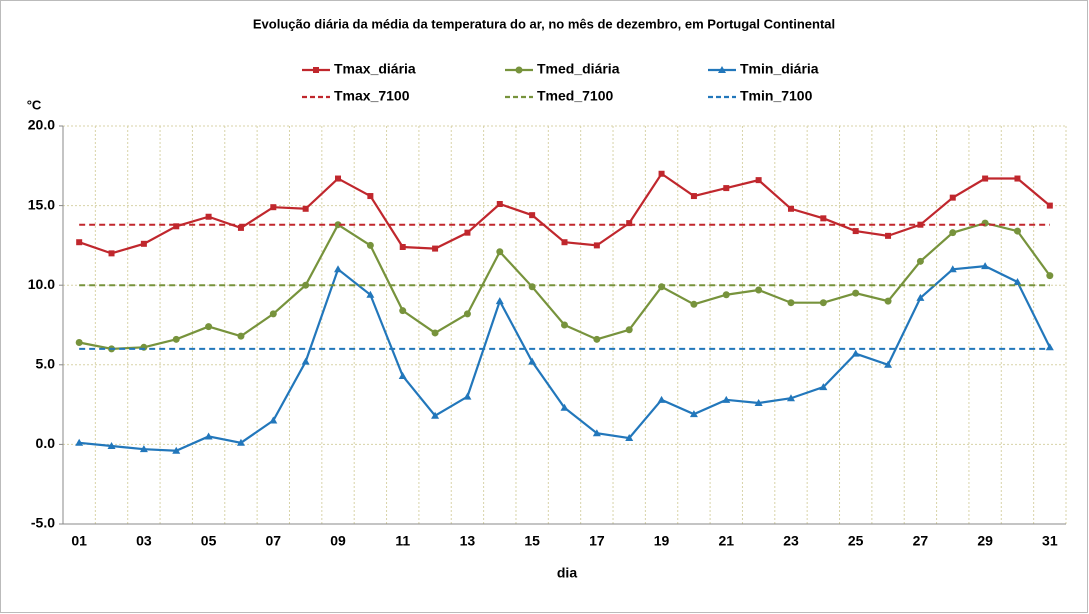  Describe the element at coordinates (662, 541) in the screenshot. I see `x-tick-label: 19` at that location.